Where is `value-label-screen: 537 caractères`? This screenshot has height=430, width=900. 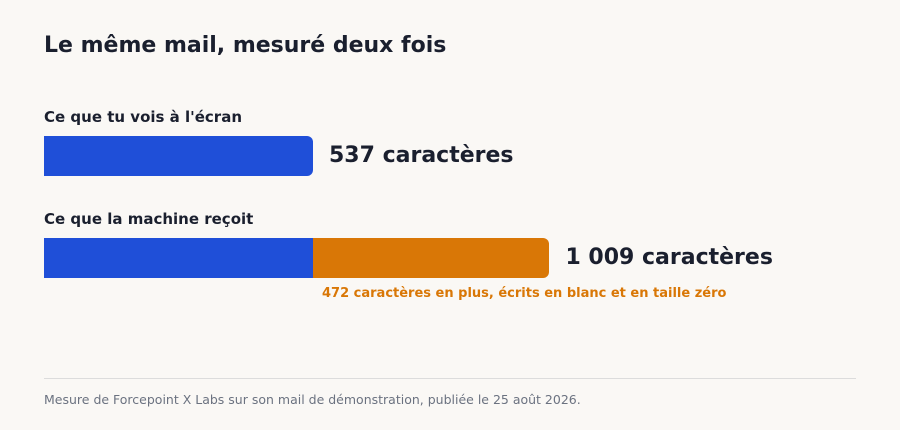 value-label-screen: 537 caractères is located at coordinates (421, 155).